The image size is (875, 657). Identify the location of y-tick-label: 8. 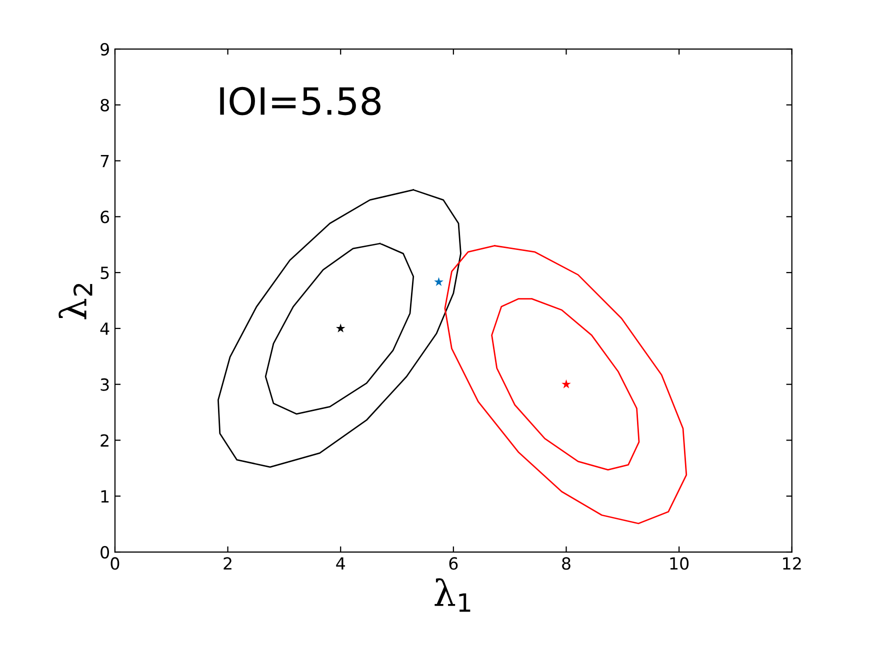
(104, 105).